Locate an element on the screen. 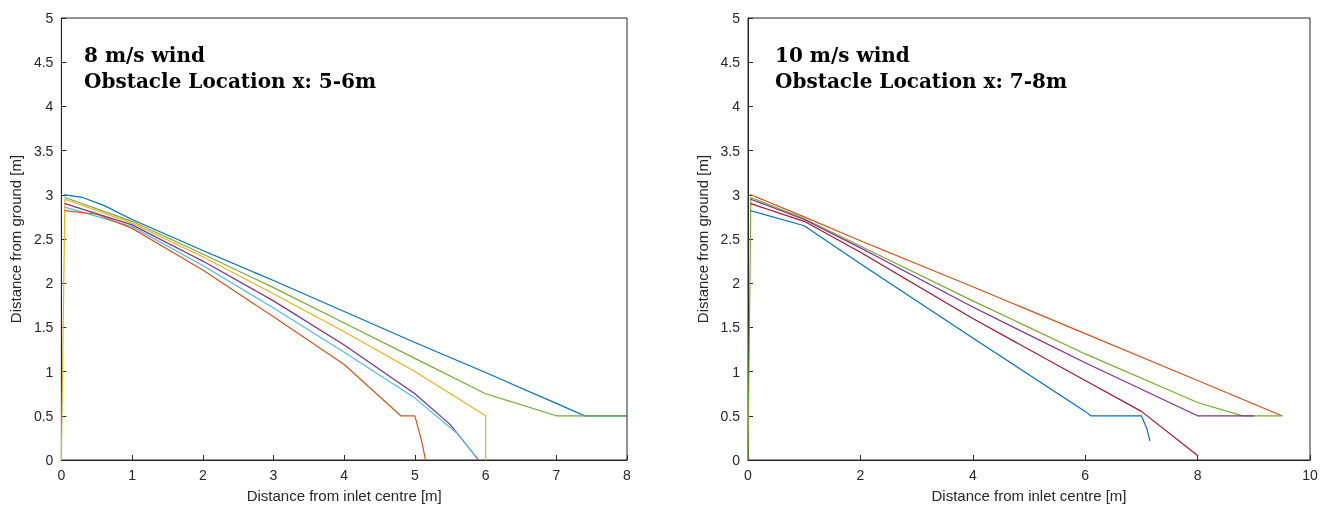  x-tick-label: 5 is located at coordinates (414, 475).